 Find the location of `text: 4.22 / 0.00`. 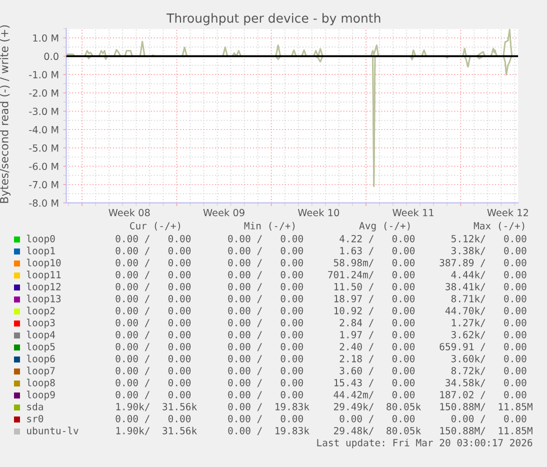

text: 4.22 / 0.00 is located at coordinates (377, 239).